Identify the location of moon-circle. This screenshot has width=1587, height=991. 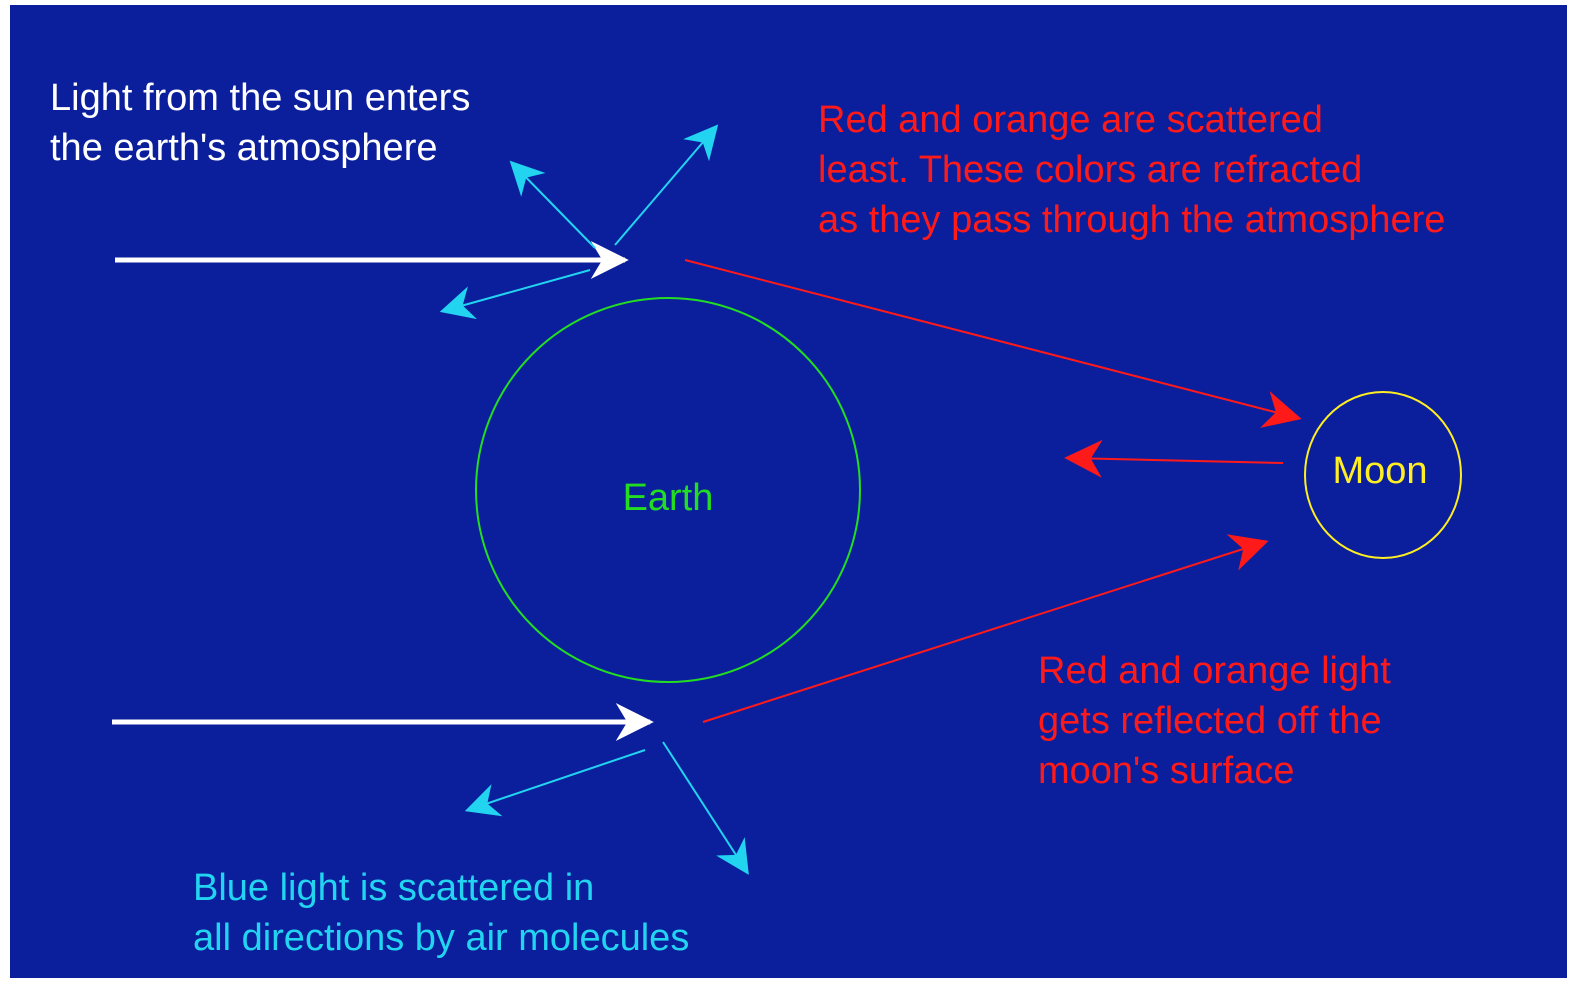
(1383, 475).